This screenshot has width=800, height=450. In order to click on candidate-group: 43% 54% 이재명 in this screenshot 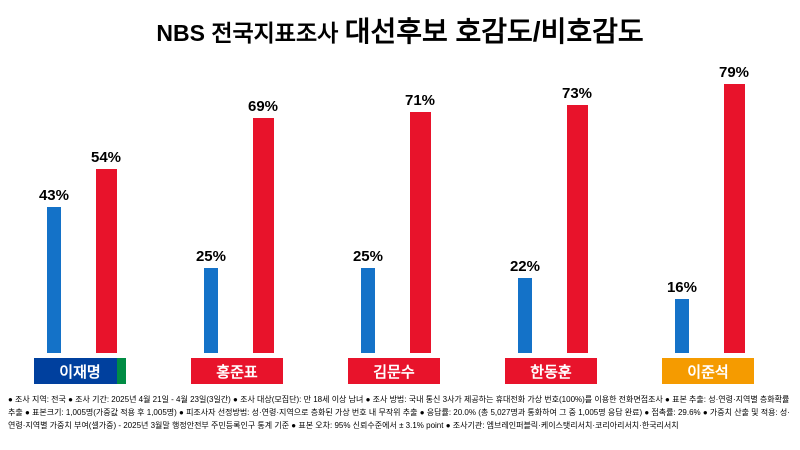, I will do `click(80, 266)`.